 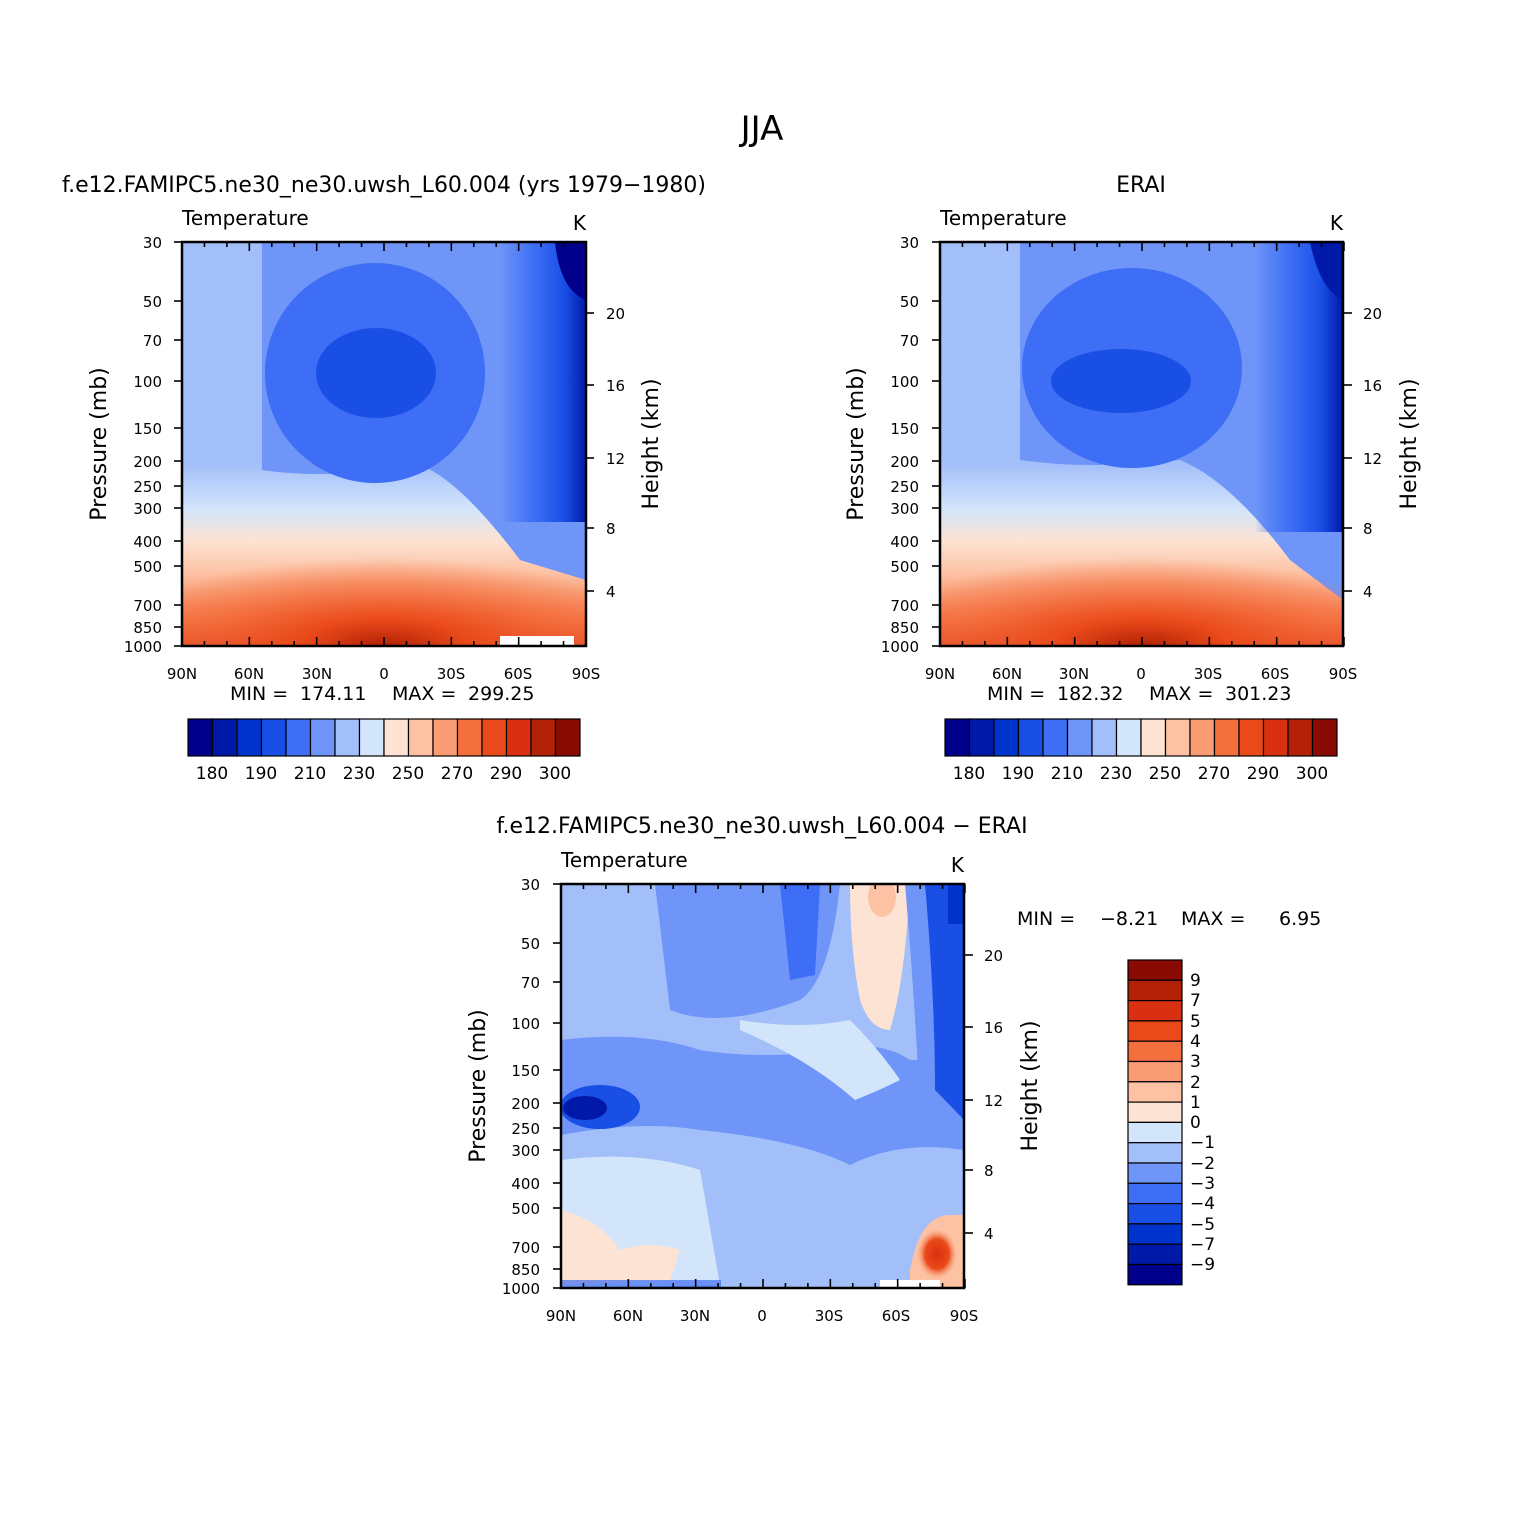 What do you see at coordinates (1202, 1265) in the screenshot?
I see `colorbar-label: −9` at bounding box center [1202, 1265].